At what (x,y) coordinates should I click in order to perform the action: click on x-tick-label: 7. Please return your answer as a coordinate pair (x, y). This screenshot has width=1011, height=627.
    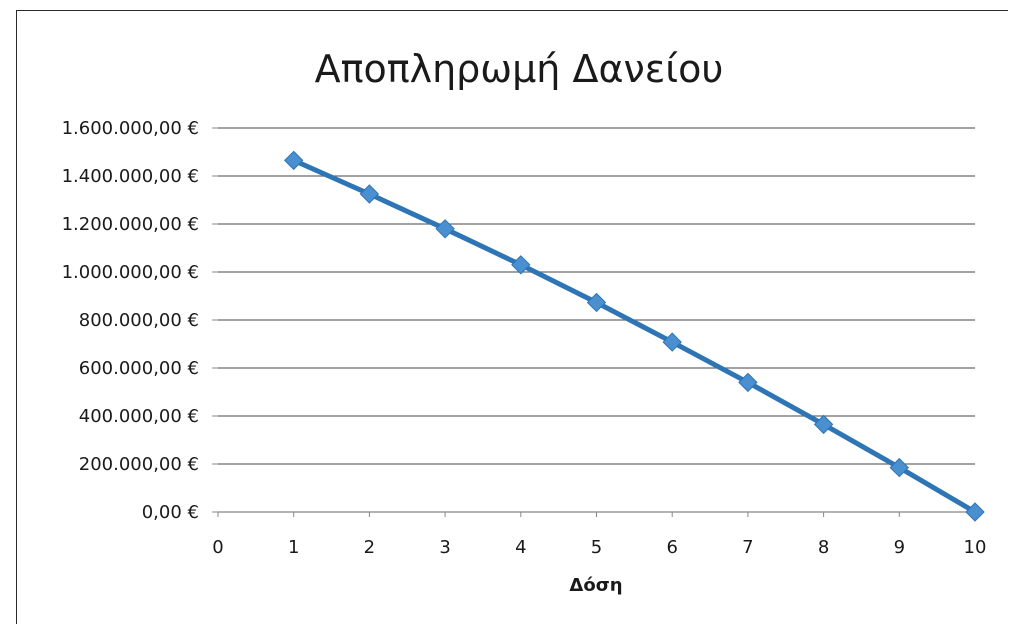
    Looking at the image, I should click on (747, 547).